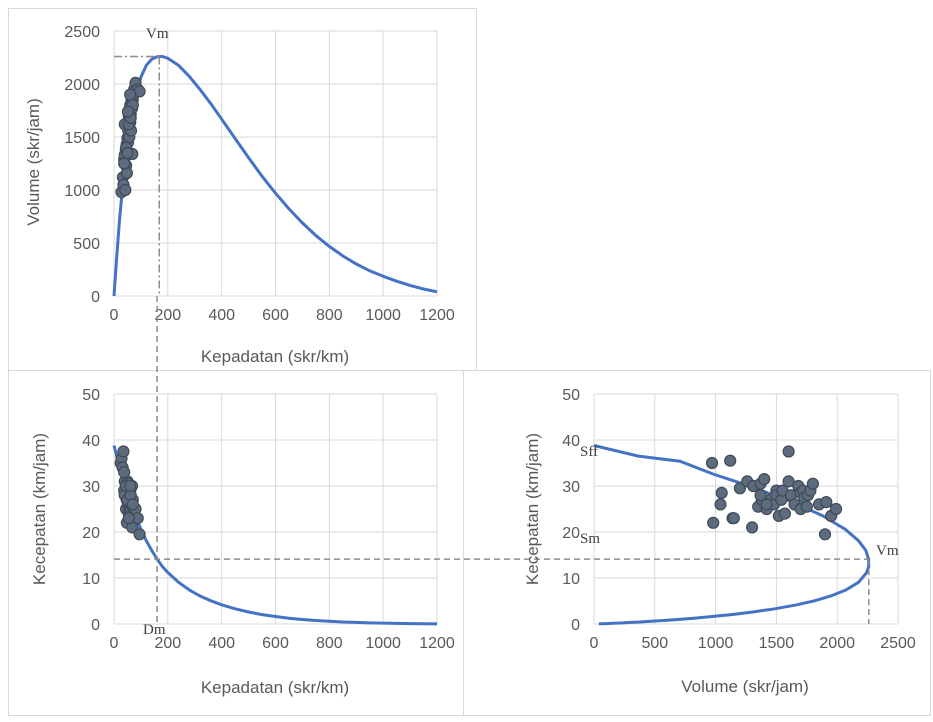 This screenshot has width=933, height=722. I want to click on tl-ytick-label: 500, so click(86, 244).